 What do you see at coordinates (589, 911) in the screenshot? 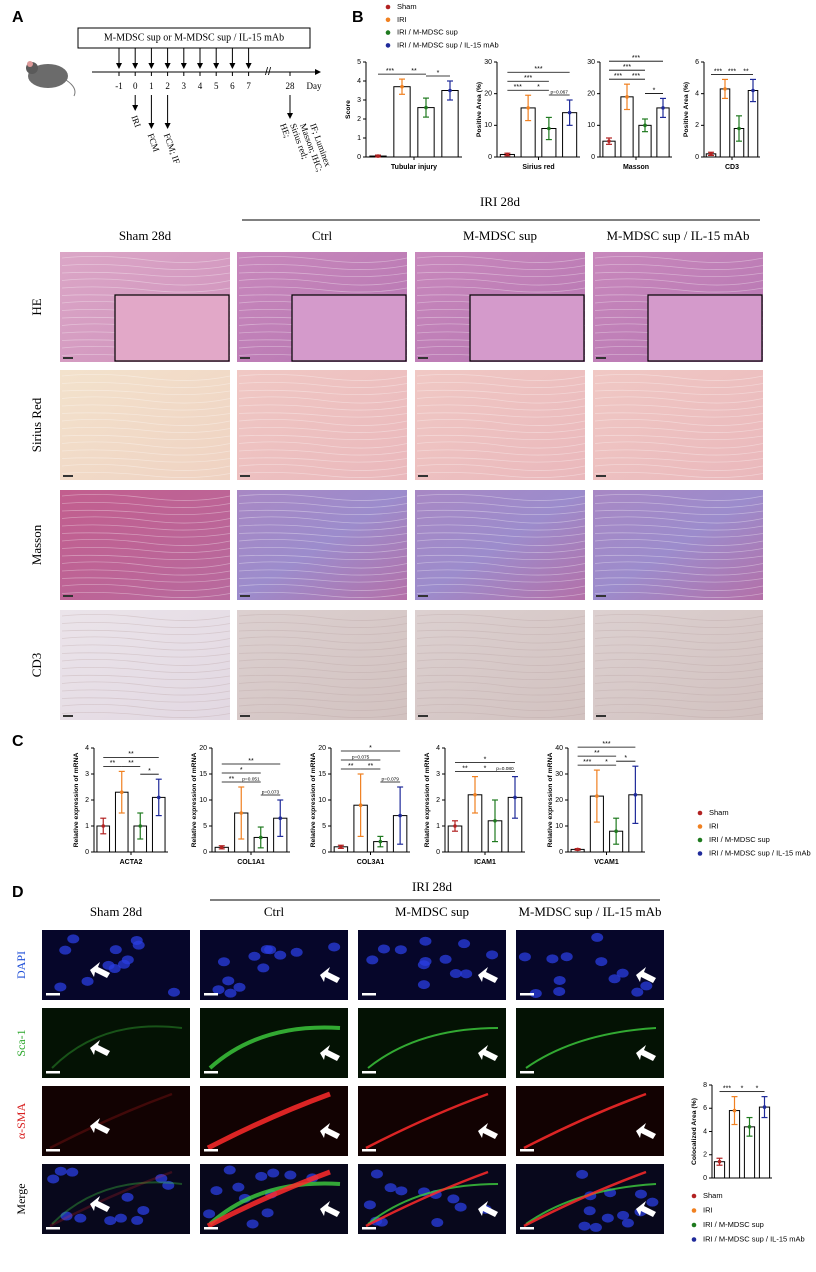
I see `column-label: M-MDSC sup / IL-15 mAb` at bounding box center [589, 911].